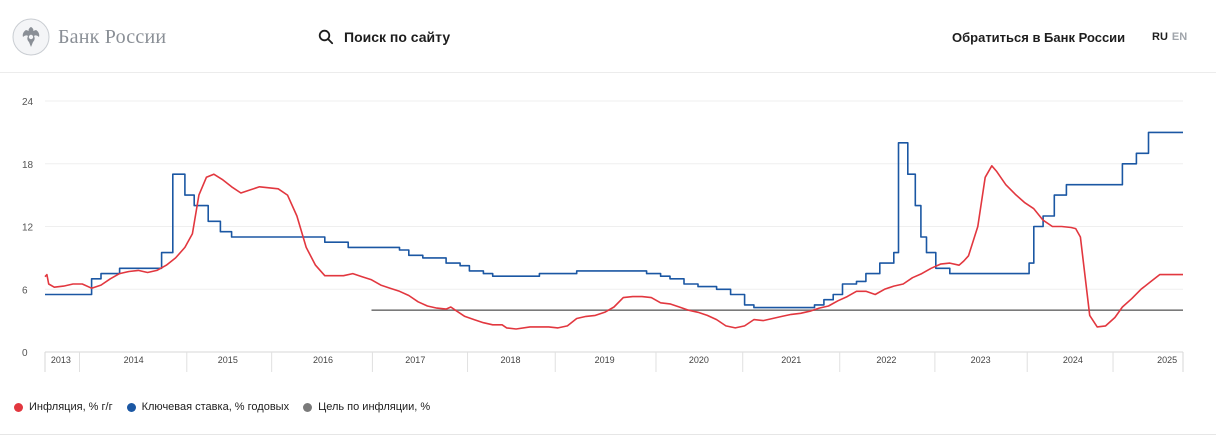  I want to click on legend-label-key-rate: Ключевая ставка, % годовых, so click(215, 407).